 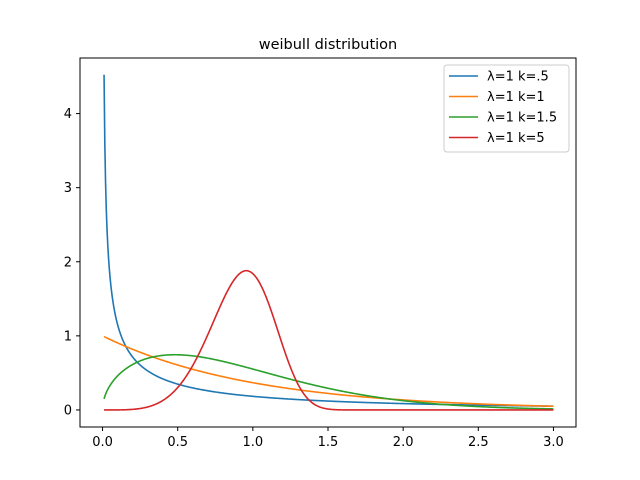 What do you see at coordinates (522, 118) in the screenshot?
I see `legend-label-3: λ=1 k=1.5` at bounding box center [522, 118].